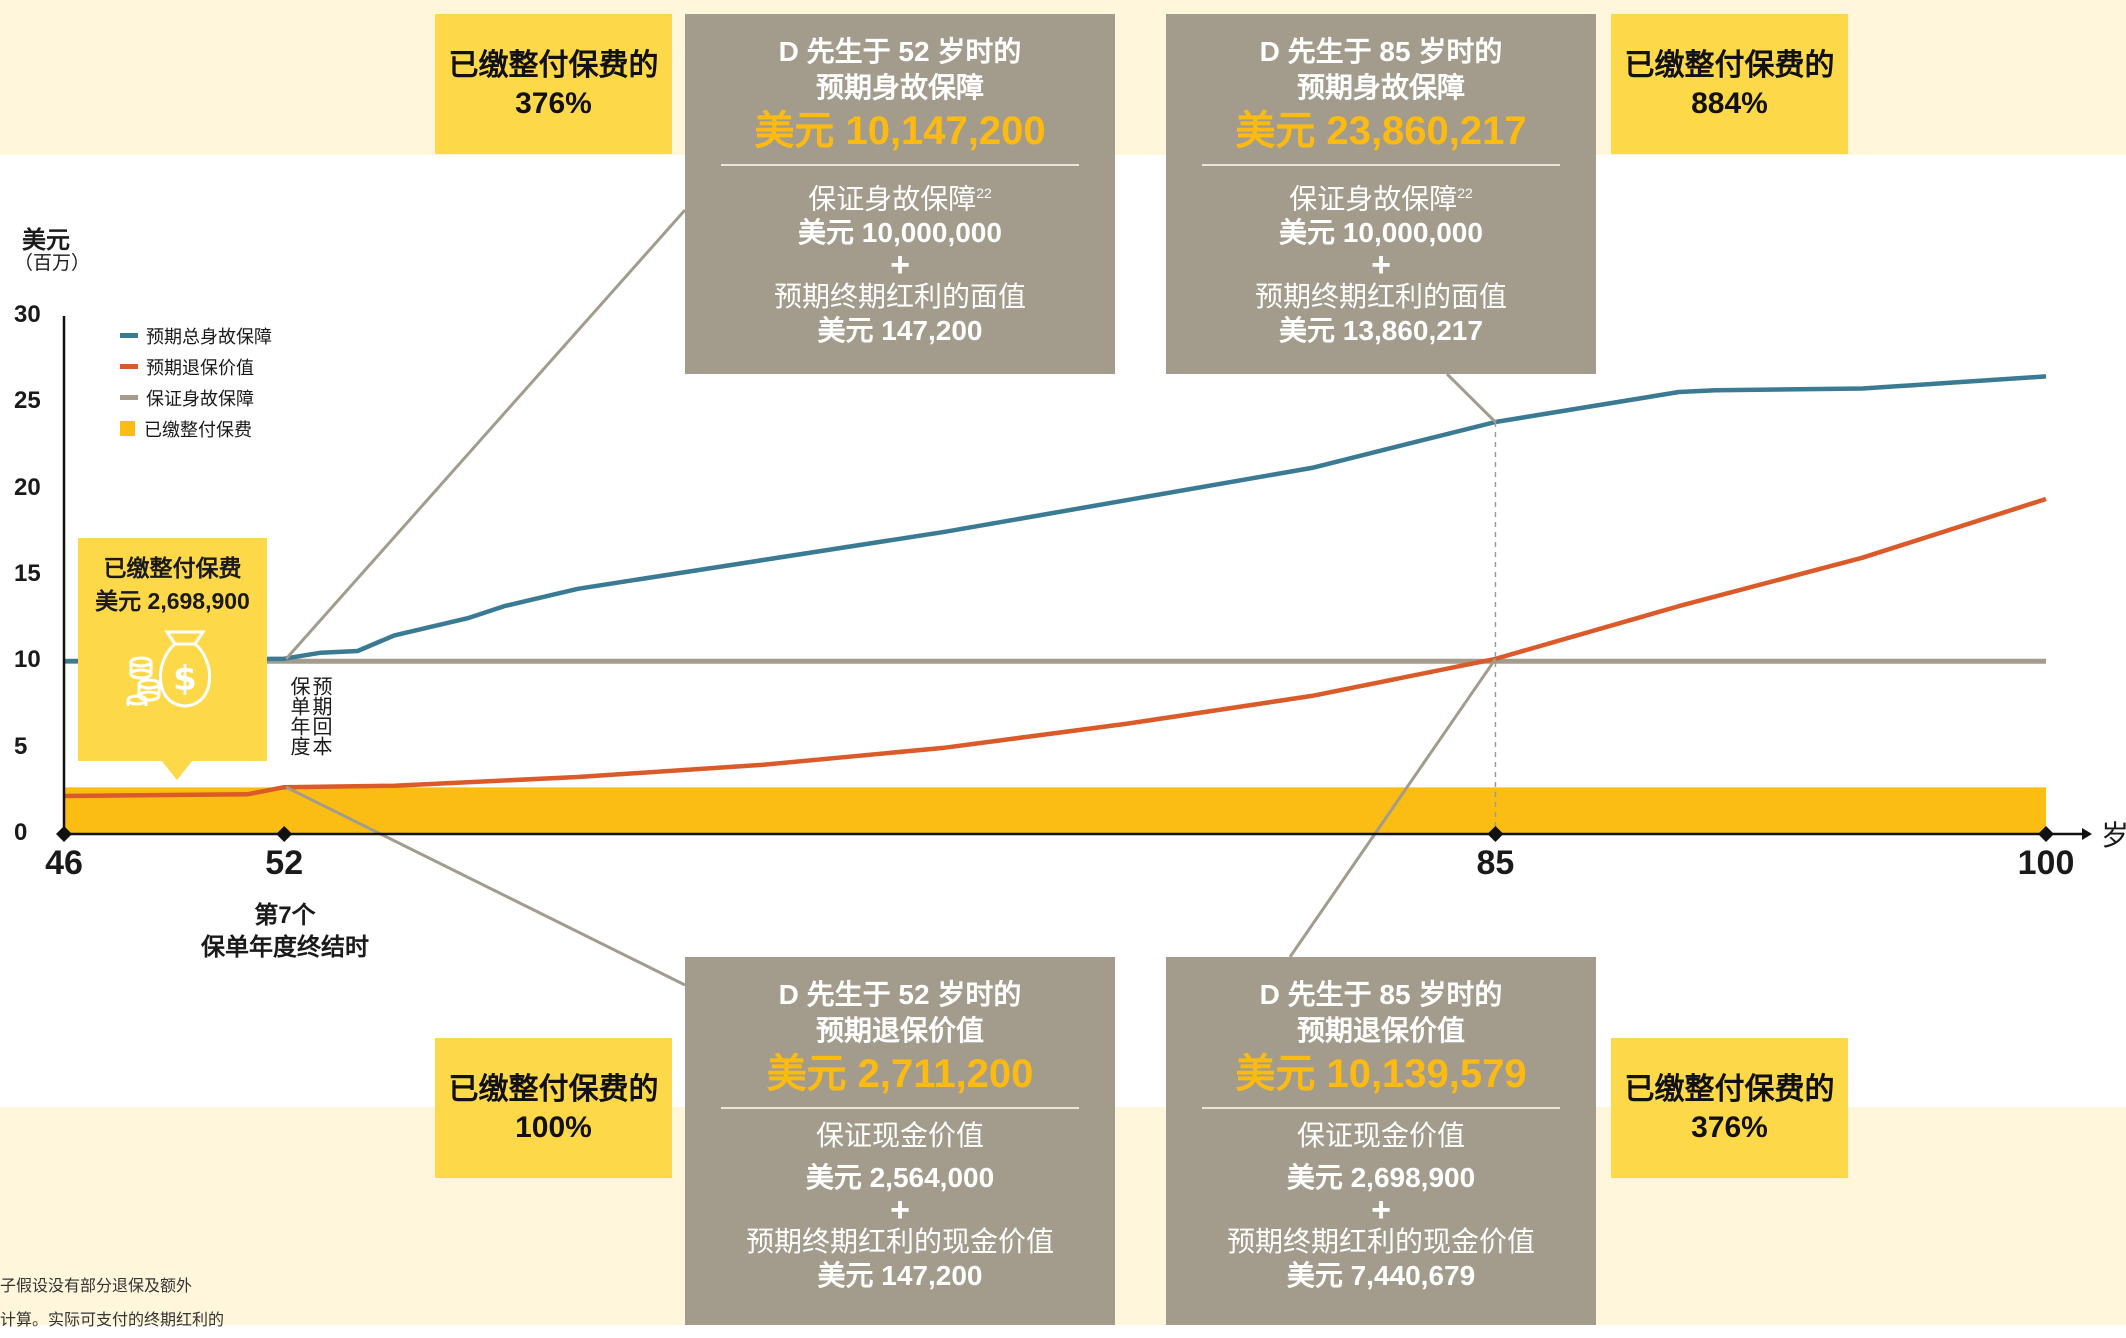 This screenshot has height=1338, width=2126. I want to click on x-axis-title: 岁, so click(2113, 835).